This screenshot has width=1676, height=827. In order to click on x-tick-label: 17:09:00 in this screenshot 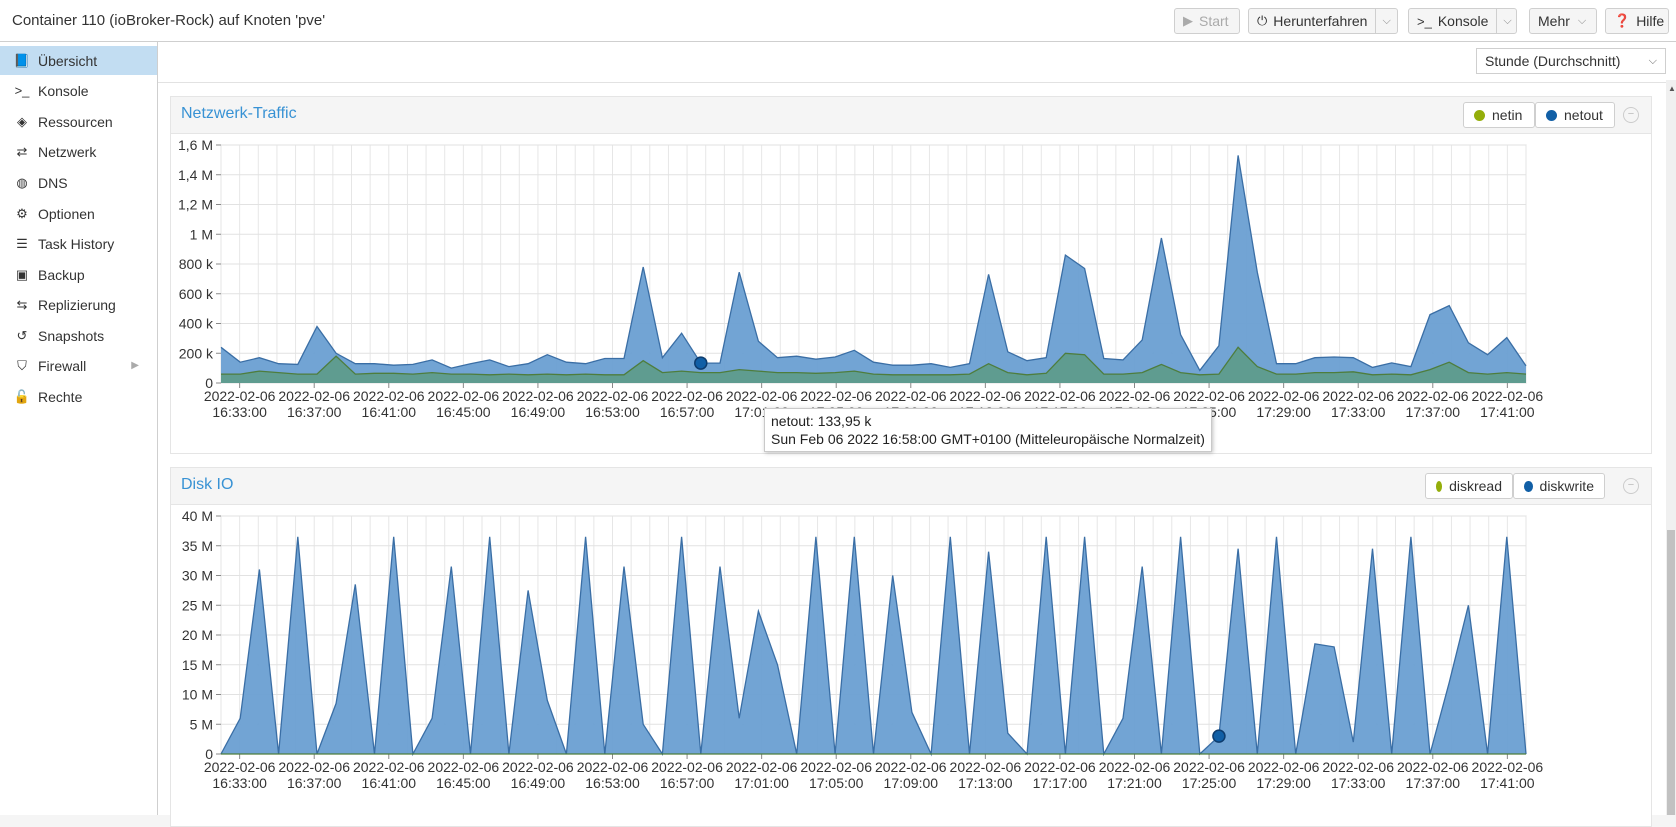, I will do `click(911, 783)`.